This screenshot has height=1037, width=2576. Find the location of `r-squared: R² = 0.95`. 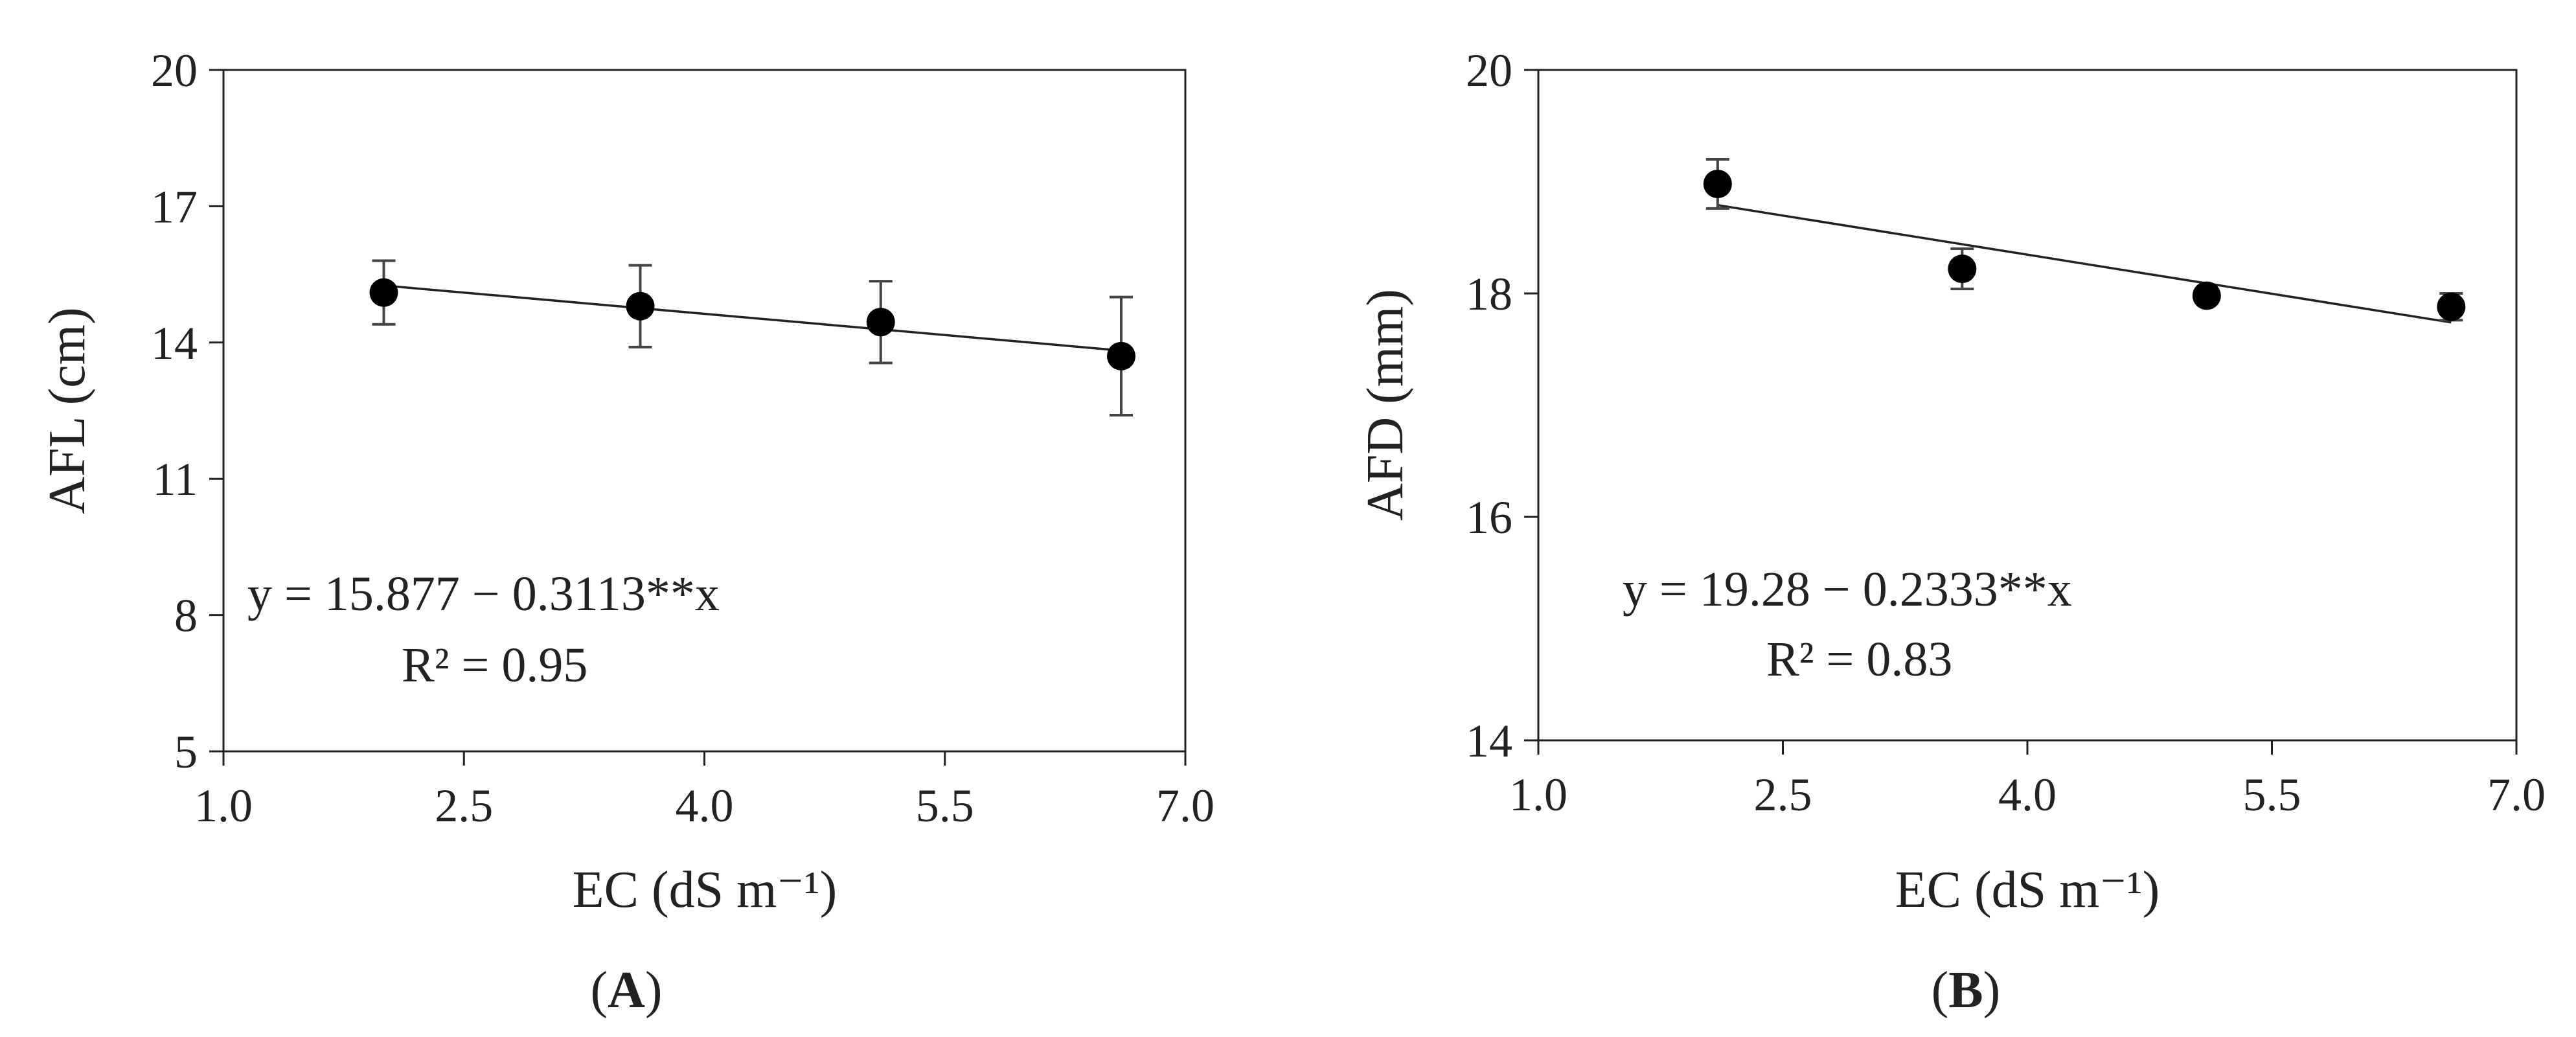

r-squared: R² = 0.95 is located at coordinates (495, 665).